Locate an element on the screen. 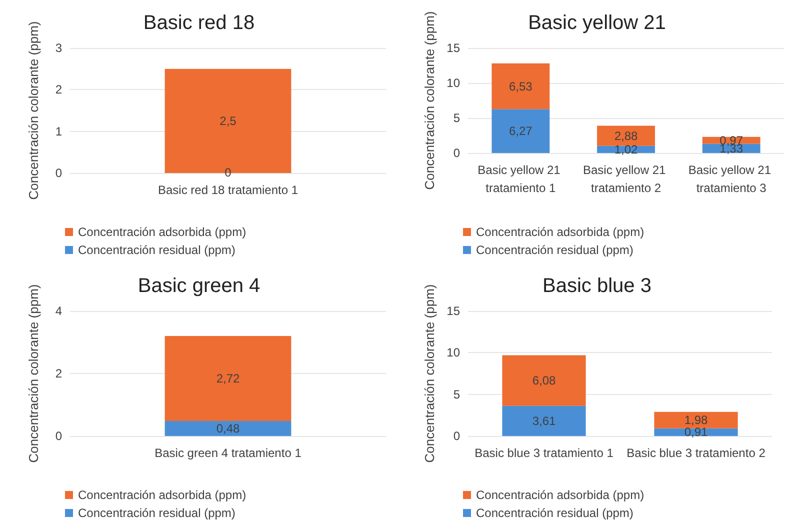 This screenshot has height=526, width=797. x-tick-label: Basic blue 3 tratamiento 1 is located at coordinates (544, 453).